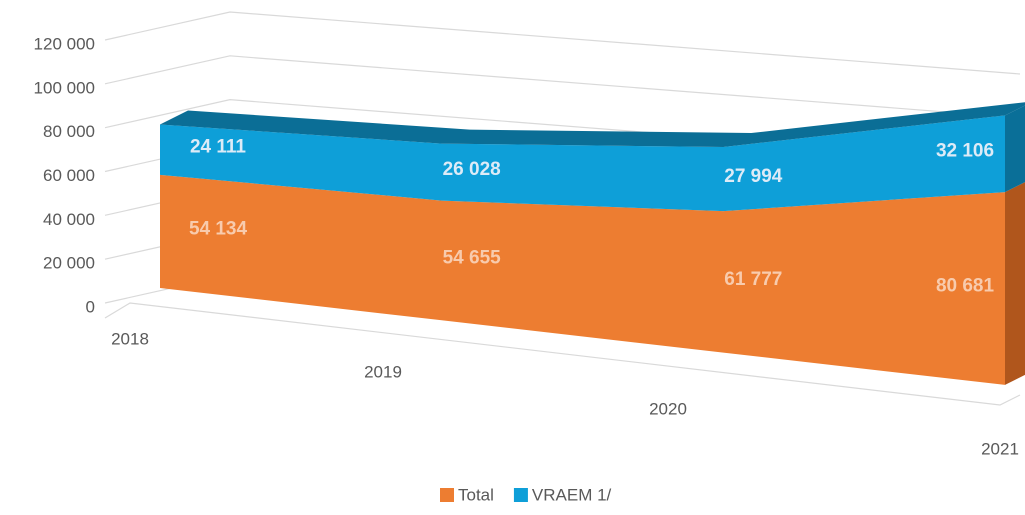  I want to click on y-tick-label: 0, so click(90, 306).